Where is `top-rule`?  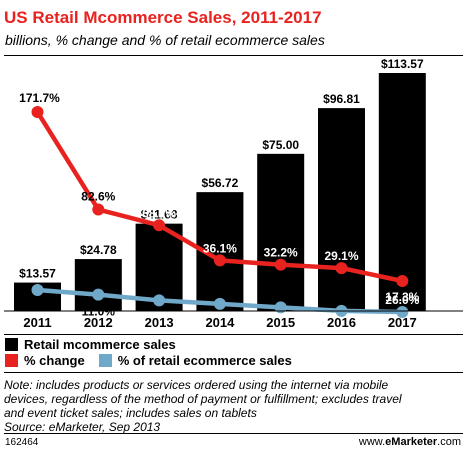 top-rule is located at coordinates (233, 55).